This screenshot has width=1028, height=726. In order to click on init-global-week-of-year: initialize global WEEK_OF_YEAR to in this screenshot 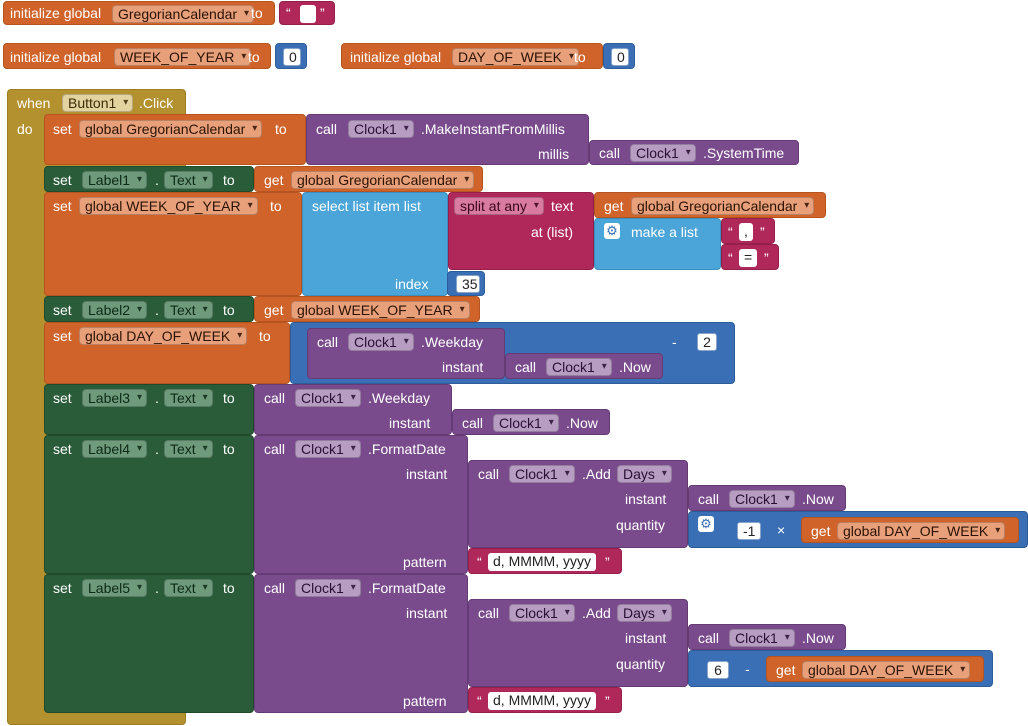, I will do `click(137, 56)`.